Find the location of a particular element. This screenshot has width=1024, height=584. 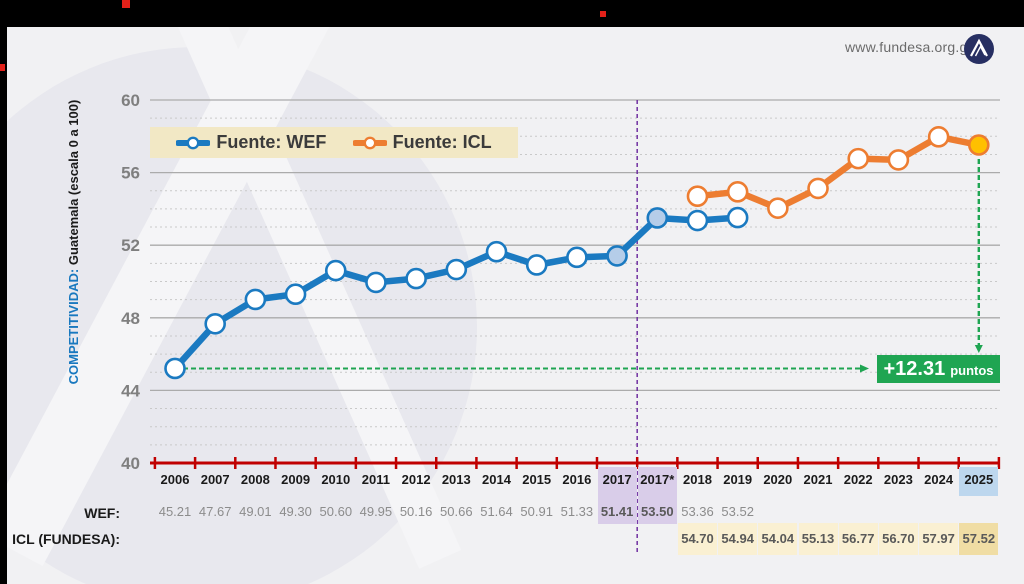

data-point-icl-2020 is located at coordinates (778, 208).